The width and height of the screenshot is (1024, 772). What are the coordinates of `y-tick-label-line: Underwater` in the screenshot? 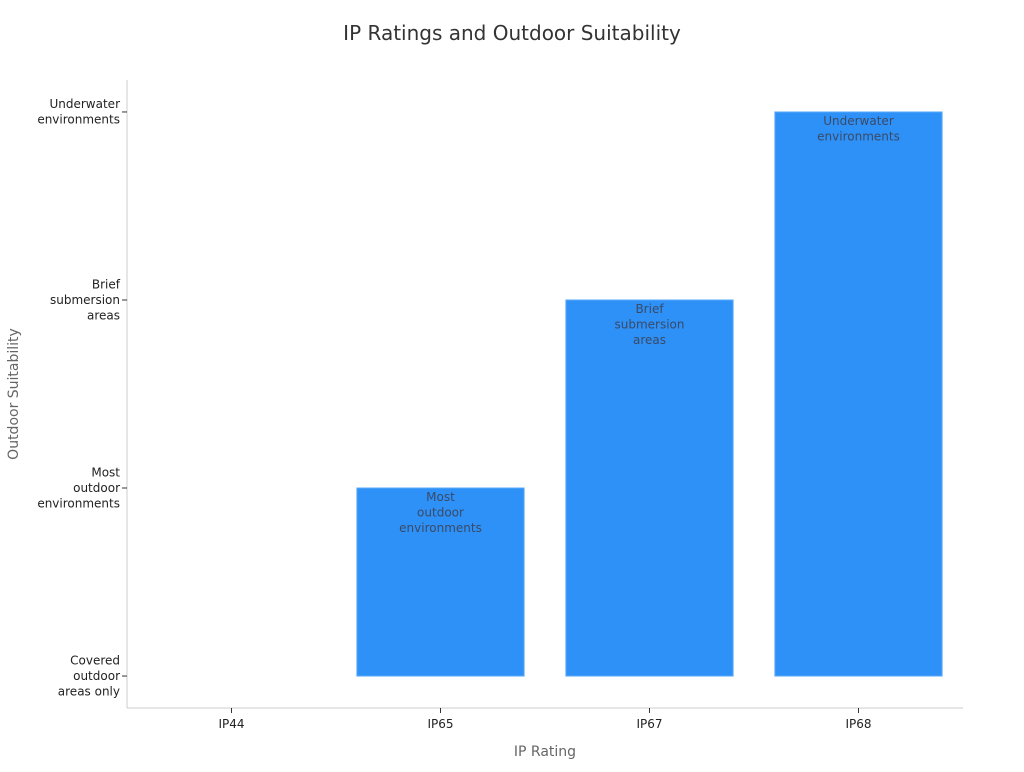 It's located at (84, 104).